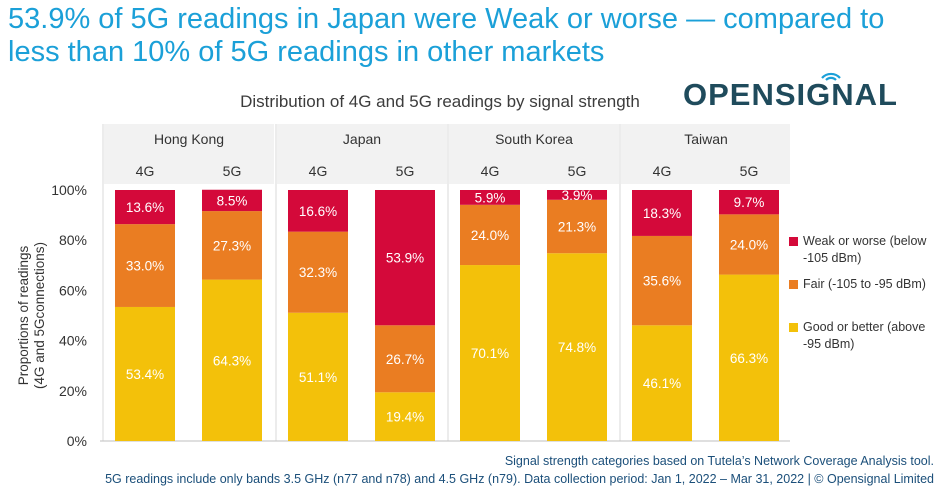 This screenshot has height=492, width=940. Describe the element at coordinates (793, 327) in the screenshot. I see `legend-swatch-good` at that location.